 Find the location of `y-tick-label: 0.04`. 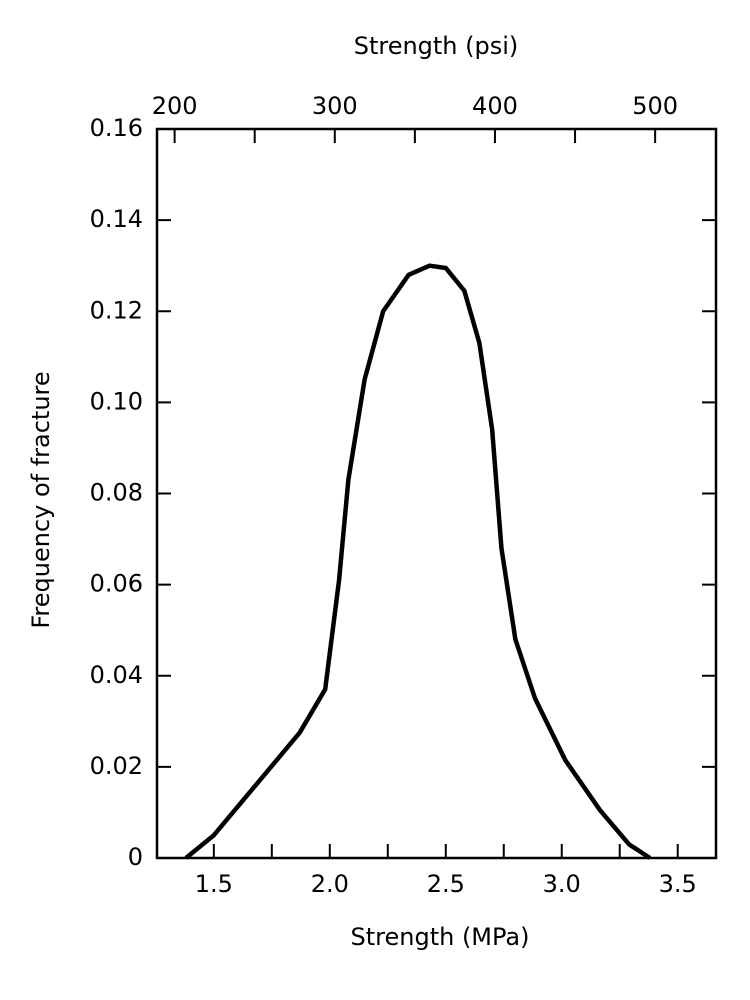

y-tick-label: 0.04 is located at coordinates (116, 675).